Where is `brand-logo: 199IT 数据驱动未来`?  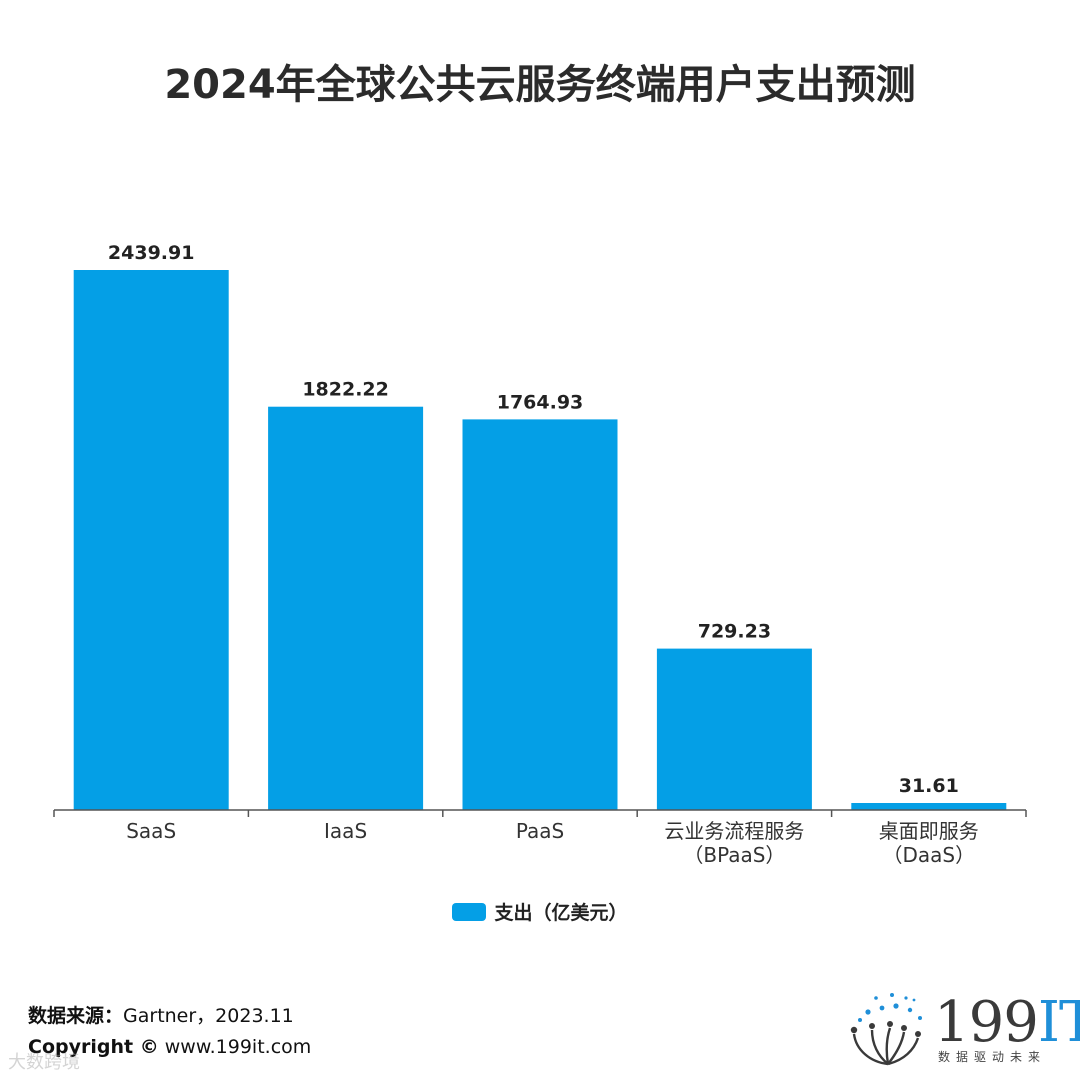
brand-logo: 199IT 数据驱动未来 is located at coordinates (964, 1030).